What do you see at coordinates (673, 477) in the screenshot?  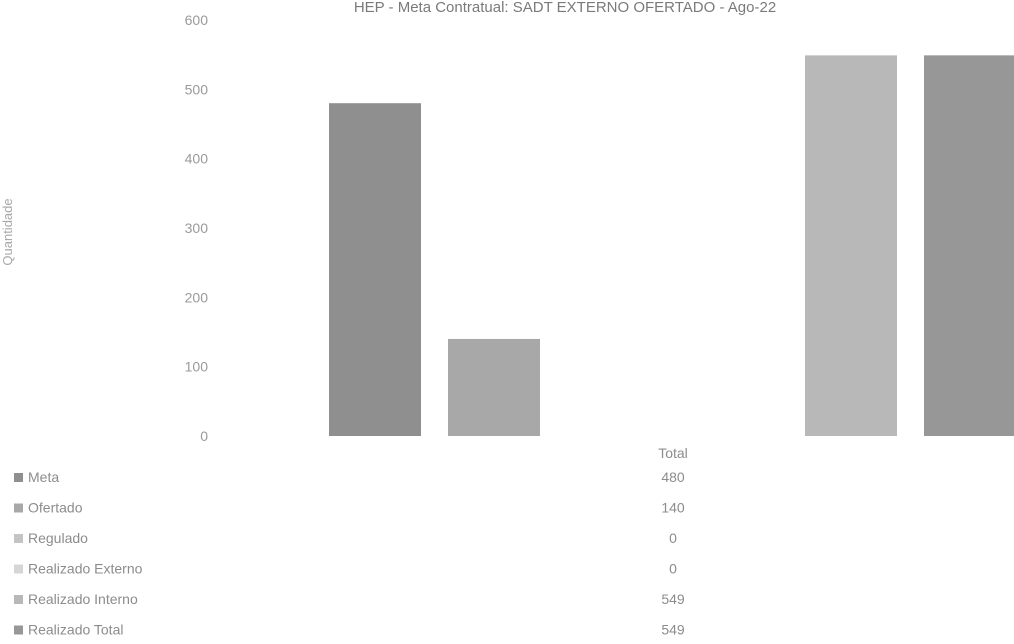 I see `data-table-value: 480` at bounding box center [673, 477].